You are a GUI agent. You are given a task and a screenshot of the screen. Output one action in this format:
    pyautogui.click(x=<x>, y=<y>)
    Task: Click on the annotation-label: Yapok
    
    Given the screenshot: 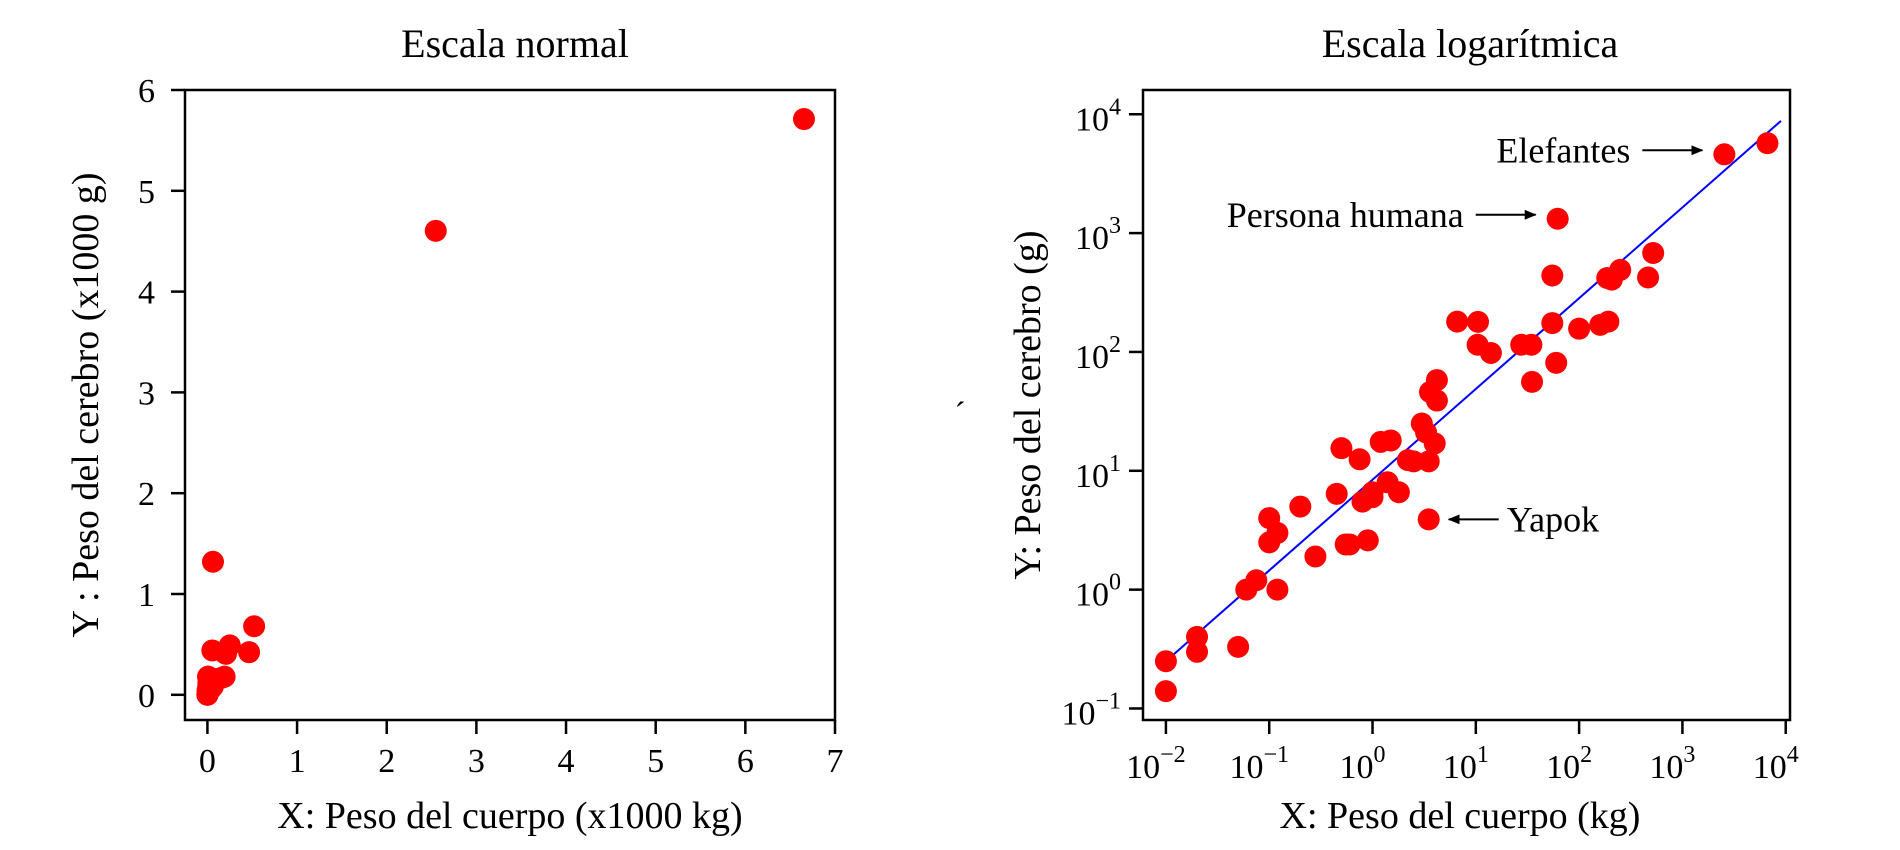 What is the action you would take?
    pyautogui.click(x=1553, y=519)
    